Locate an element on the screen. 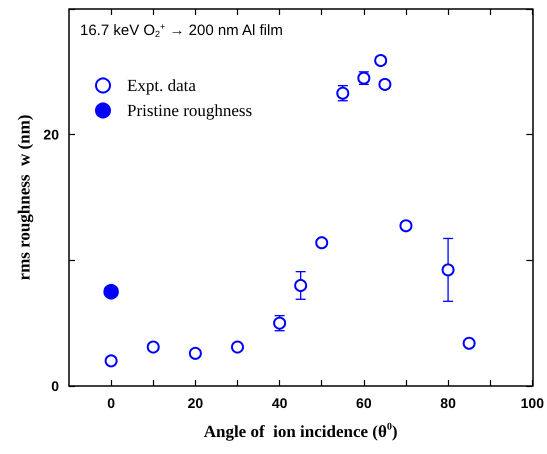 This screenshot has width=547, height=454. x-tick-label: 100 is located at coordinates (532, 403).